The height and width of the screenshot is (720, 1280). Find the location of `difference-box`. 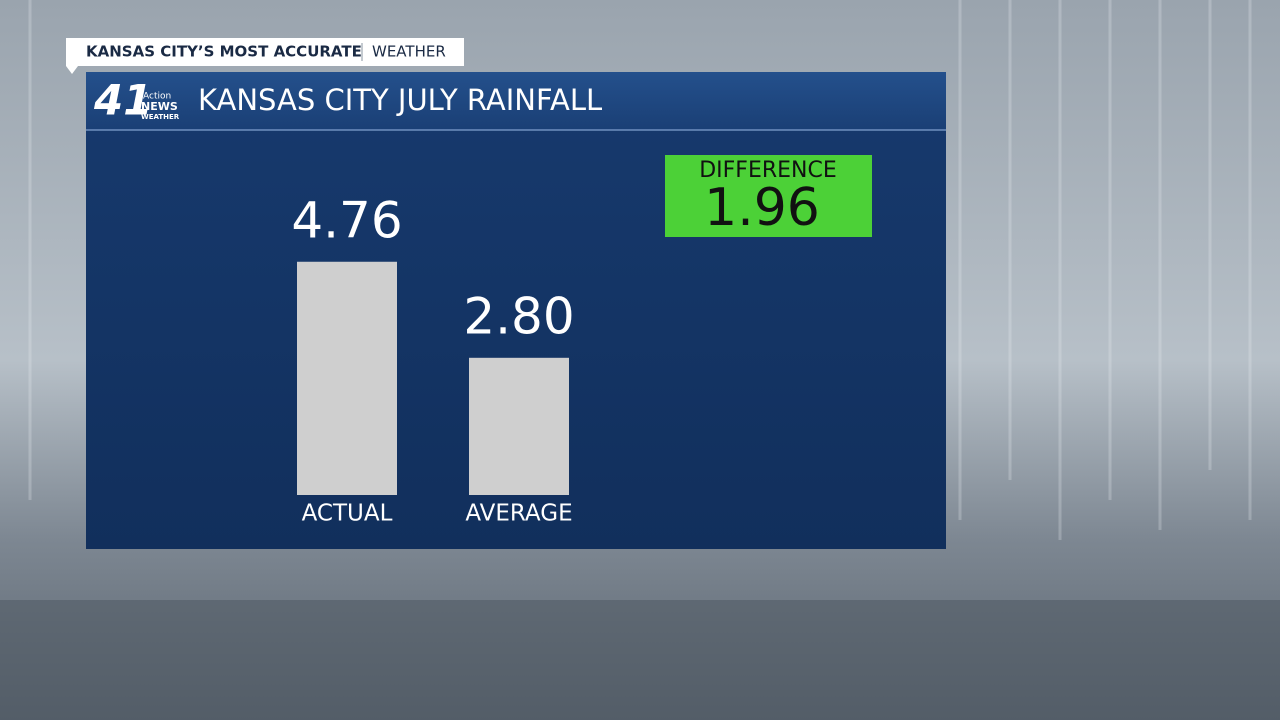

difference-box is located at coordinates (768, 196).